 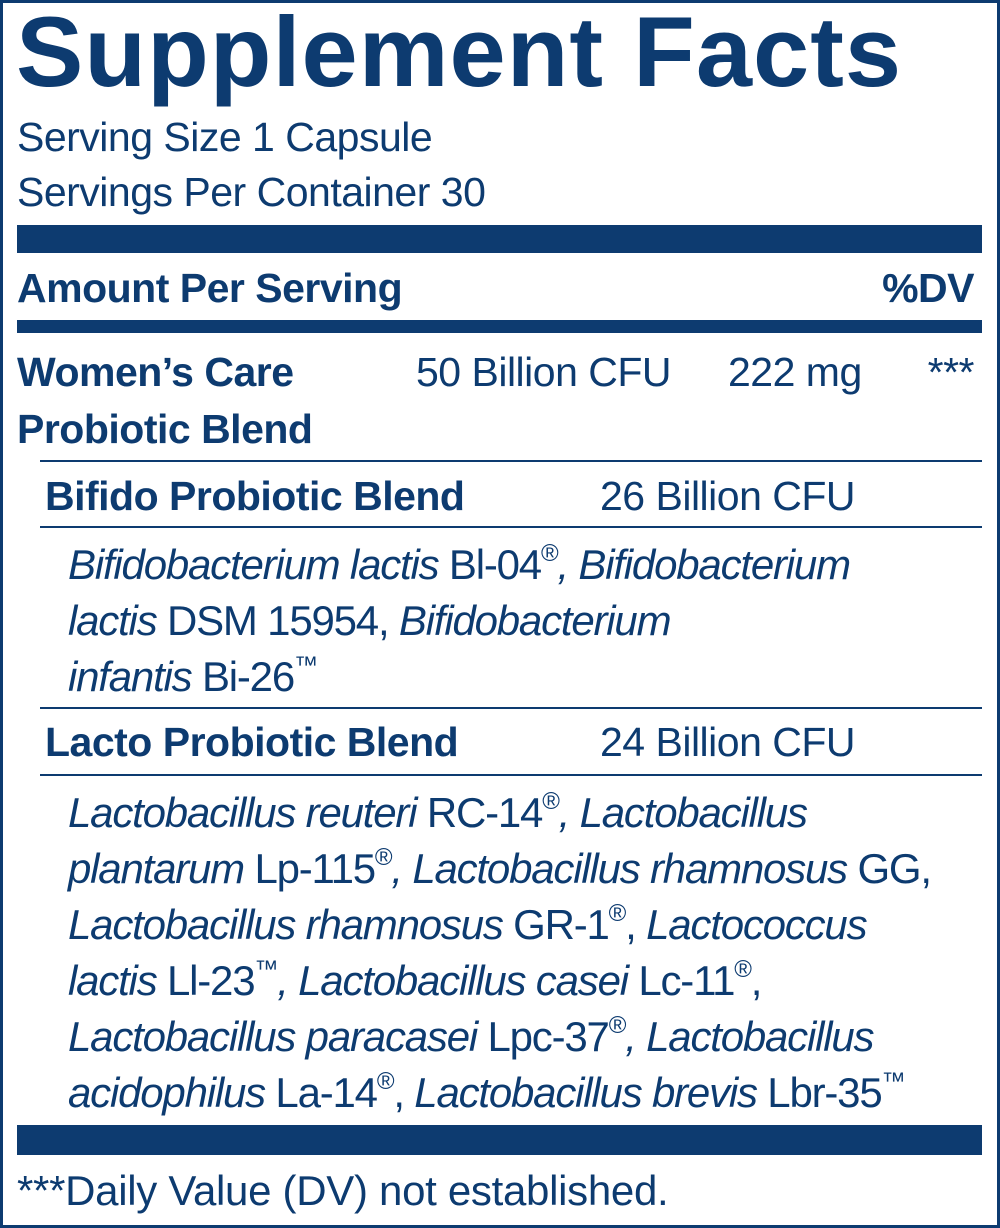 What do you see at coordinates (795, 372) in the screenshot?
I see `blend-amount: 222 mg` at bounding box center [795, 372].